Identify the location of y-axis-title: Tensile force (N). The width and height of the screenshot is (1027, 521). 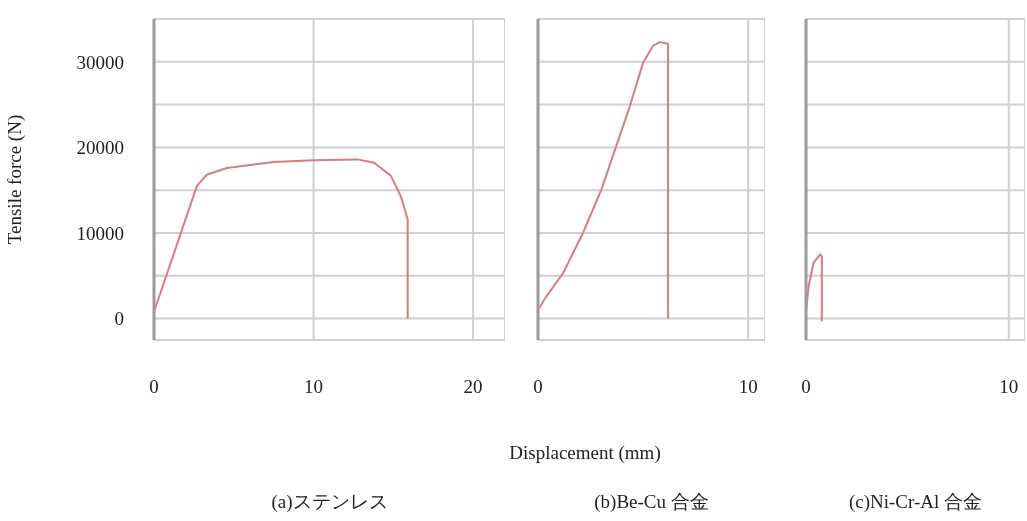
(14, 179).